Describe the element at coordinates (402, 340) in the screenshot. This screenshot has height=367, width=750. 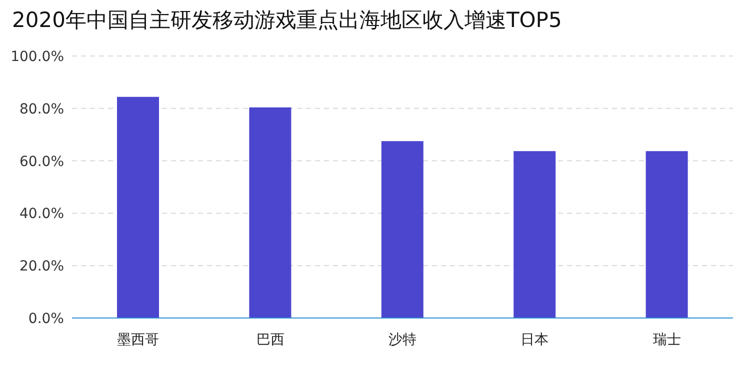
I see `x-tick-label: 沙特` at that location.